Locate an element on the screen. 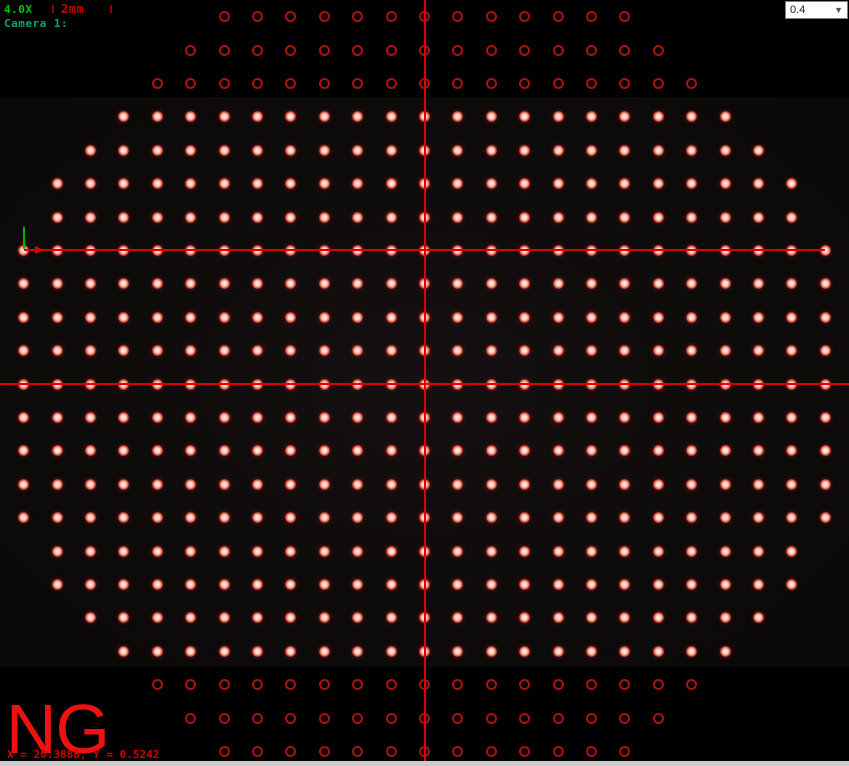  y-axis-marker is located at coordinates (23, 238).